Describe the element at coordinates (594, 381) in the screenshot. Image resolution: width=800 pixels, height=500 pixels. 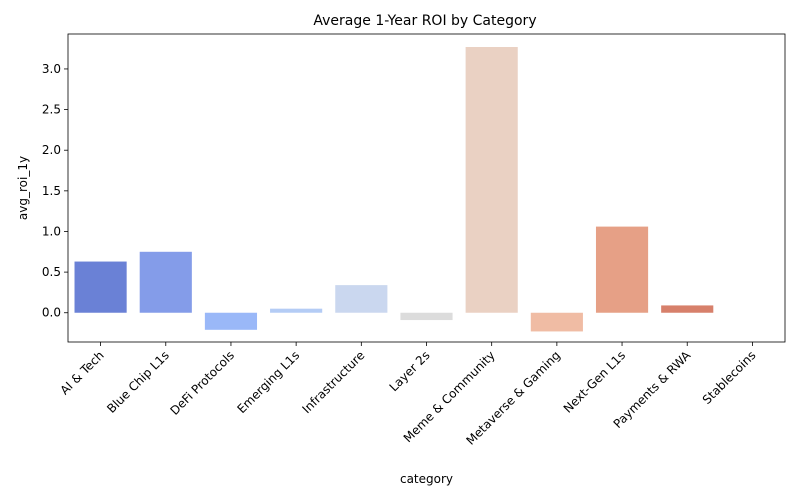
I see `x-tick-label-8: Next-Gen L1s` at that location.